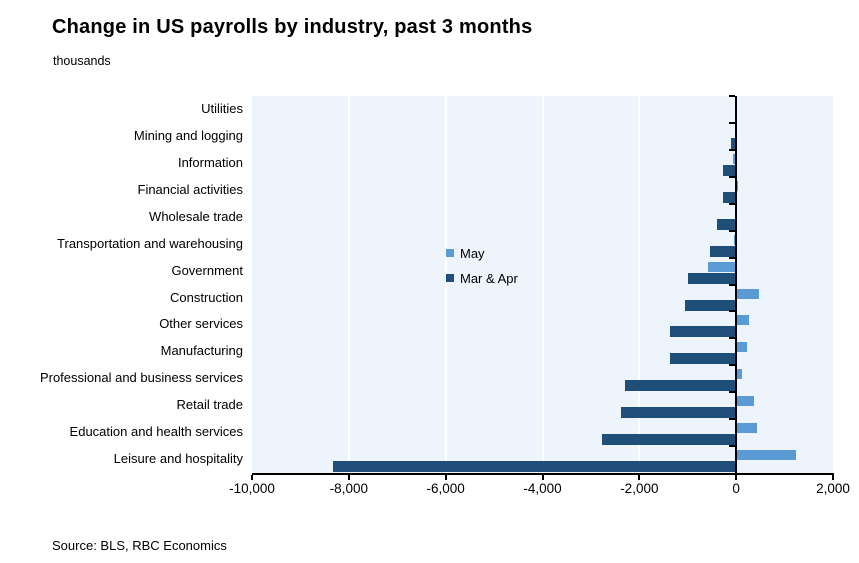  Describe the element at coordinates (222, 108) in the screenshot. I see `category-label: Utilities` at that location.